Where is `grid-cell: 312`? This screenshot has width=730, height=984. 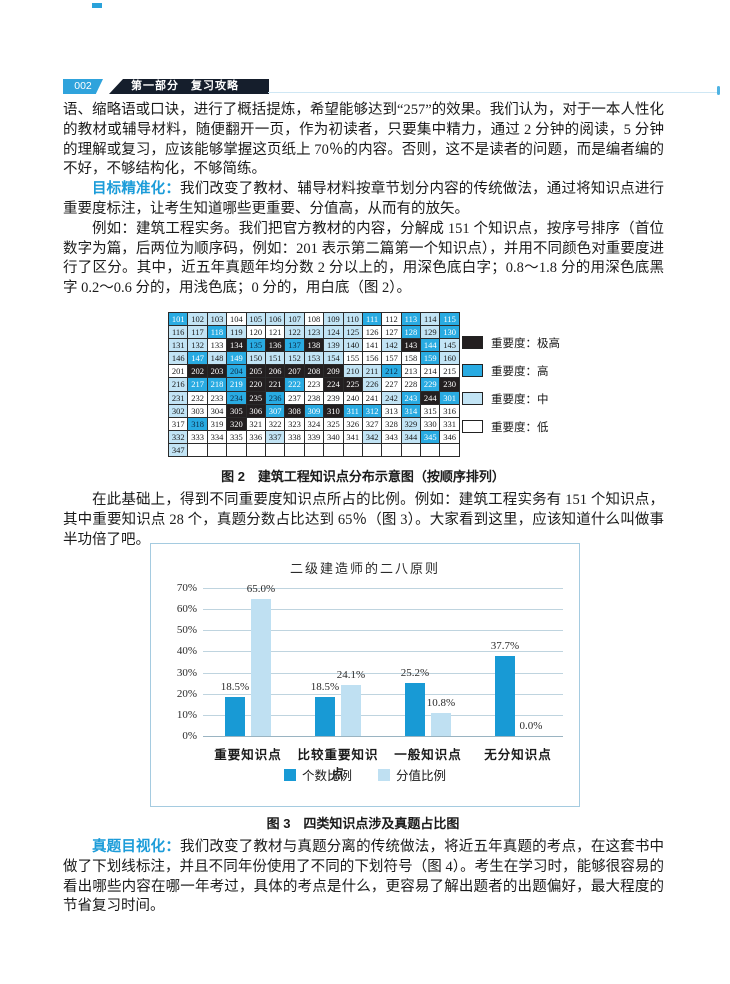 grid-cell: 312 is located at coordinates (372, 411).